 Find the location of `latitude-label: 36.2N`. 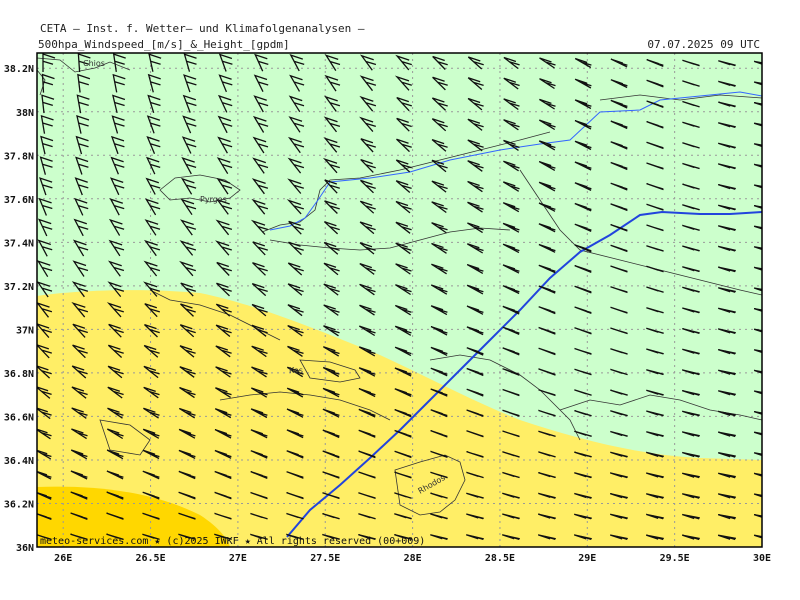

latitude-label: 36.2N is located at coordinates (19, 504).